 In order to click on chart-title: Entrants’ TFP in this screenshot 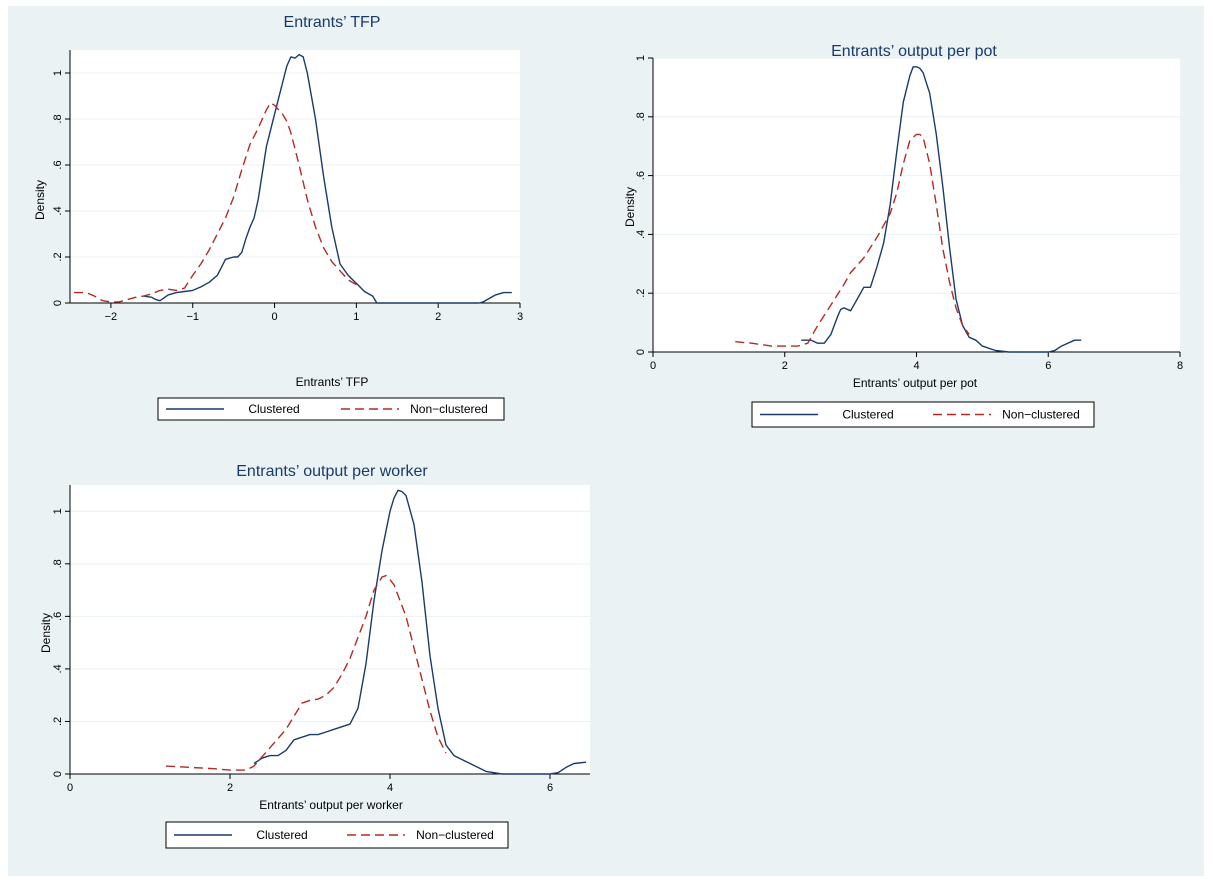, I will do `click(332, 22)`.